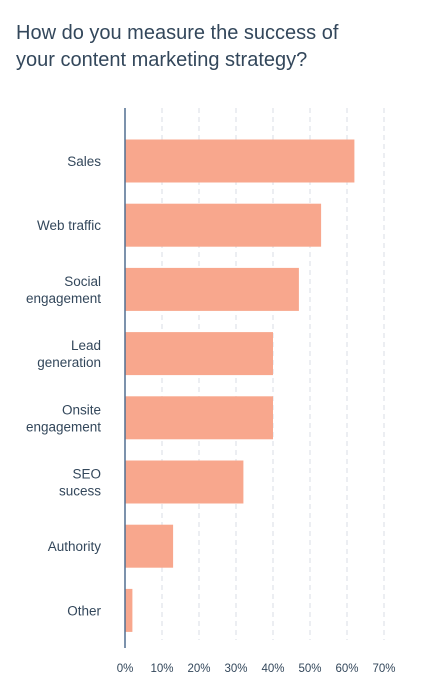  Describe the element at coordinates (346, 669) in the screenshot. I see `x-tick-label-60: 60%` at that location.